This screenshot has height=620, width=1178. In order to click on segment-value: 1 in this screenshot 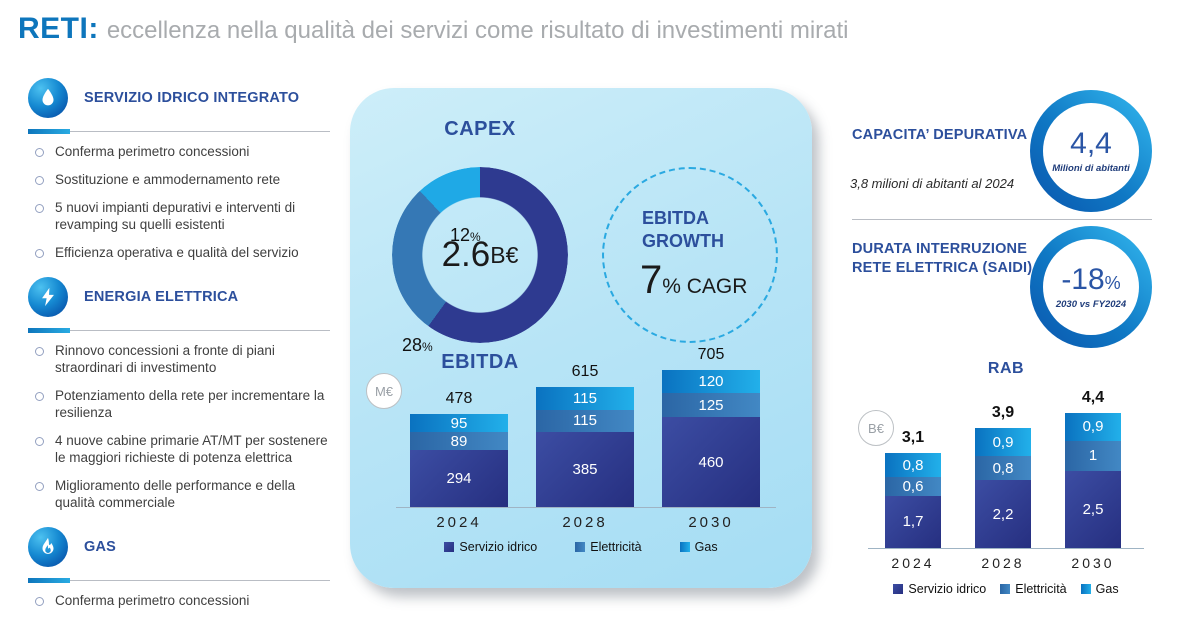, I will do `click(1093, 456)`.